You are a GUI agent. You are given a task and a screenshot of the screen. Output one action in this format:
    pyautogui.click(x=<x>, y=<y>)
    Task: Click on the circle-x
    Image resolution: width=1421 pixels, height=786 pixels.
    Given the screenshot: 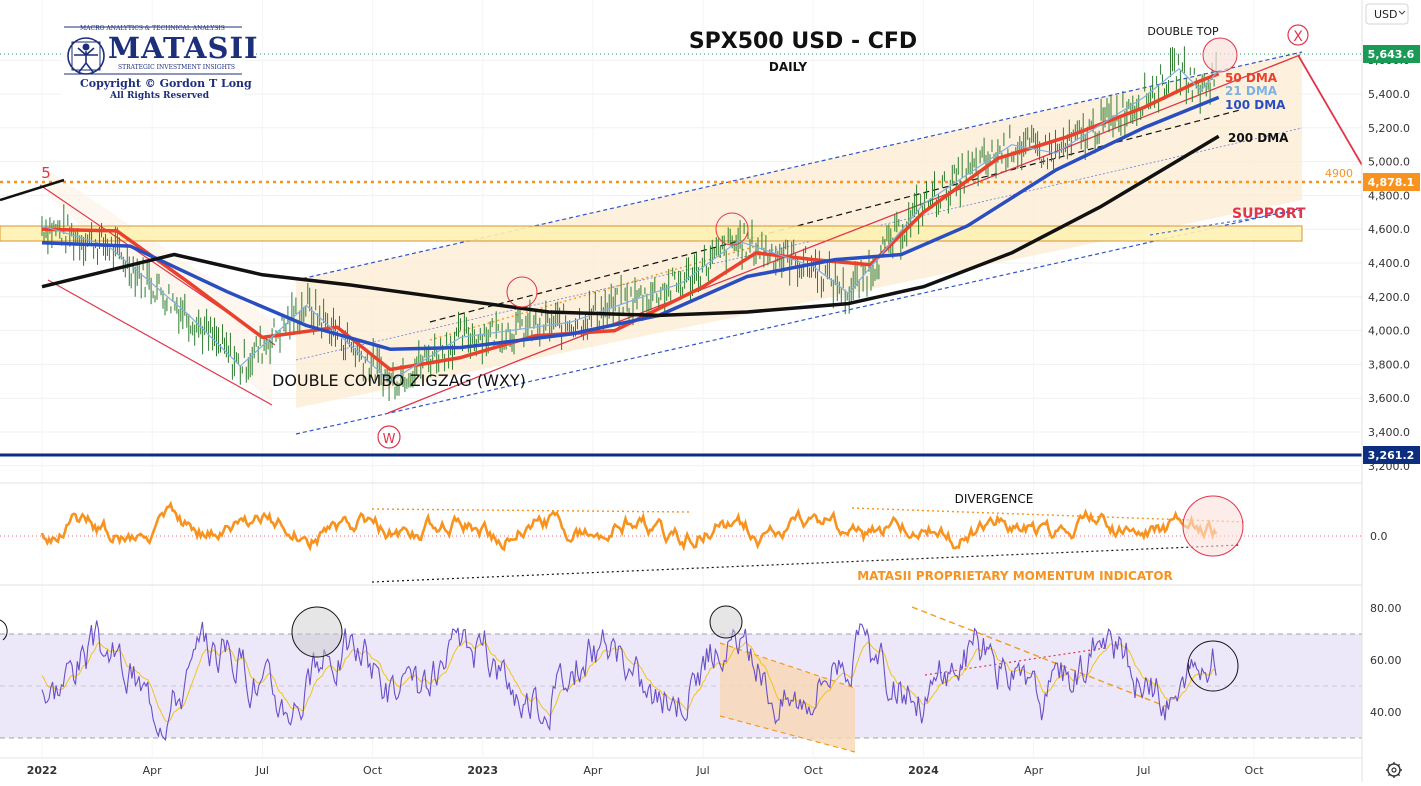 What is the action you would take?
    pyautogui.click(x=1298, y=35)
    